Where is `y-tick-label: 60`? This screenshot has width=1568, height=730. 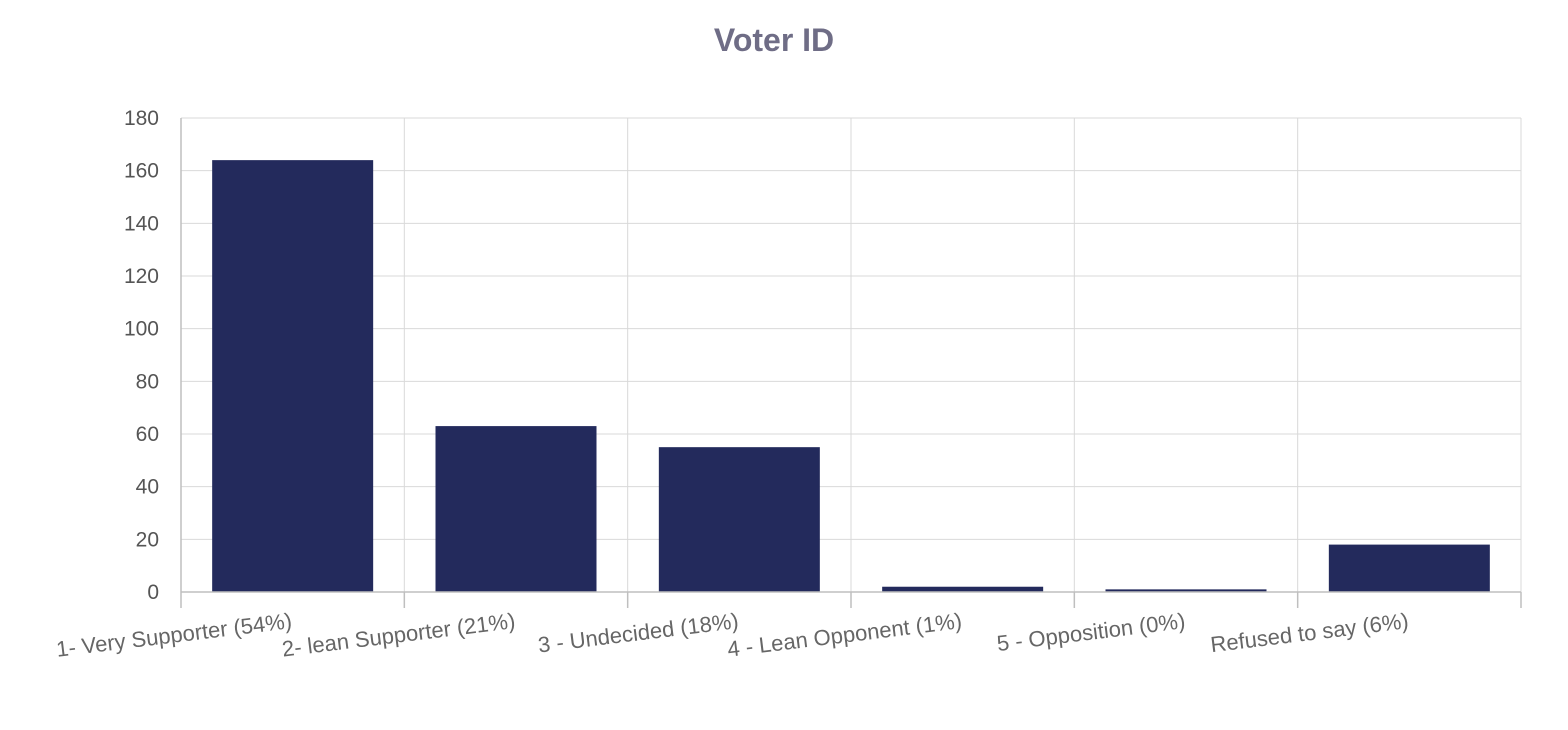 y-tick-label: 60 is located at coordinates (147, 434).